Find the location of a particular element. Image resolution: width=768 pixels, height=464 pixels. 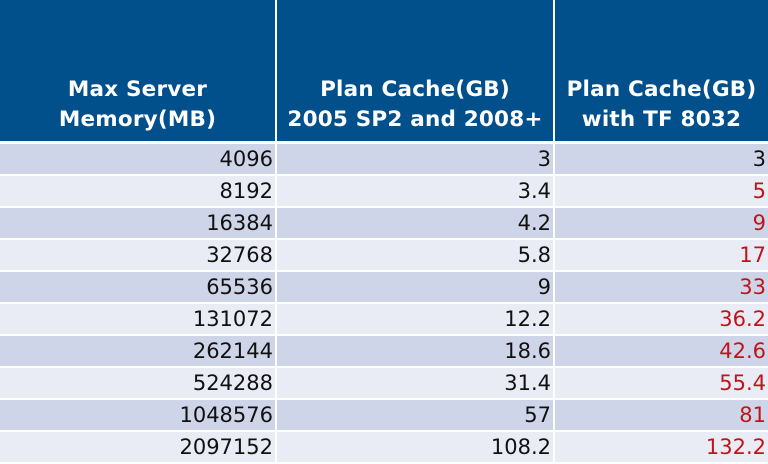

cell-plan-cache-tf8032: 81 is located at coordinates (661, 415).